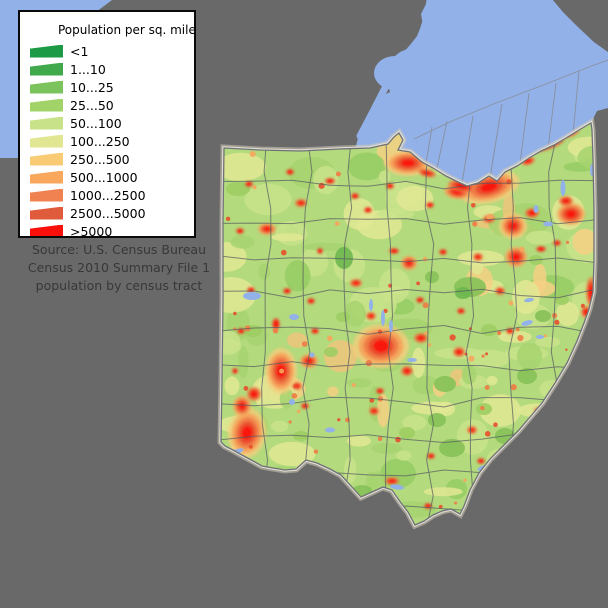 This screenshot has width=608, height=608. What do you see at coordinates (481, 461) in the screenshot?
I see `city-cluster-gallipolis` at bounding box center [481, 461].